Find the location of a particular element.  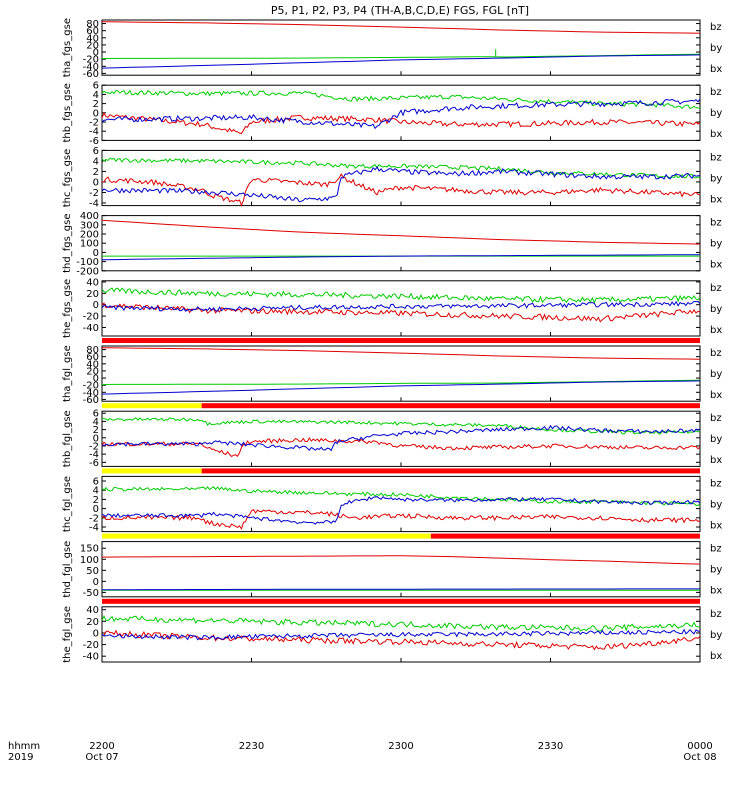

ytick-label: -100 is located at coordinates (87, 262).